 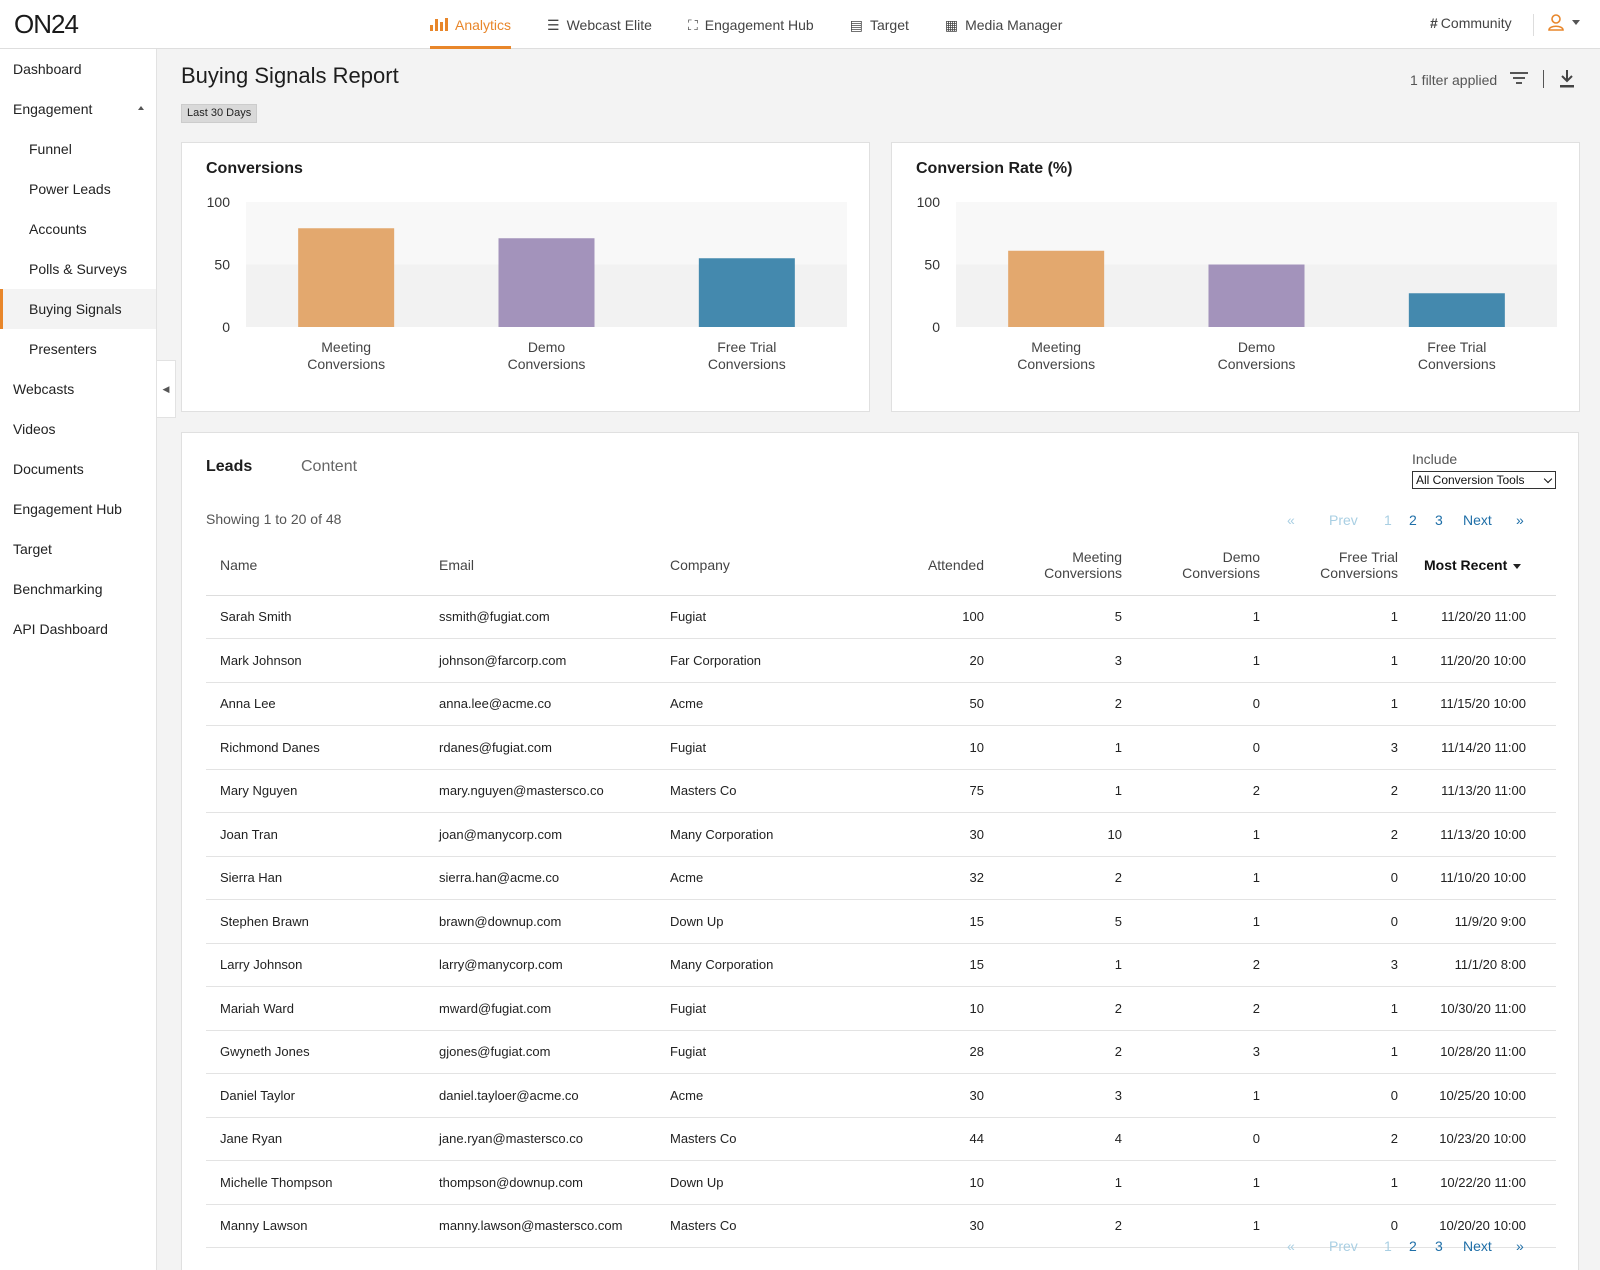 What do you see at coordinates (1556, 23) in the screenshot?
I see `user-icon` at bounding box center [1556, 23].